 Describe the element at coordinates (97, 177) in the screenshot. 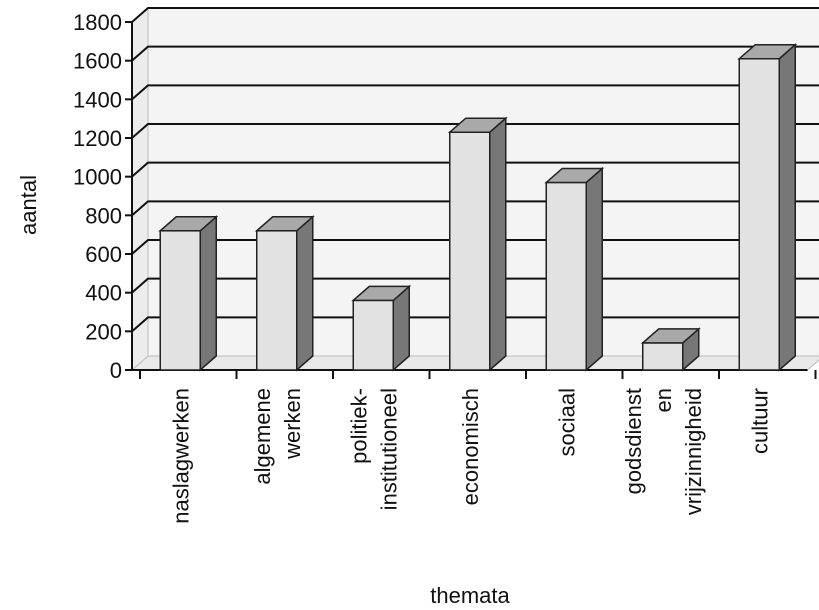

I see `y-tick-label: 1000` at that location.